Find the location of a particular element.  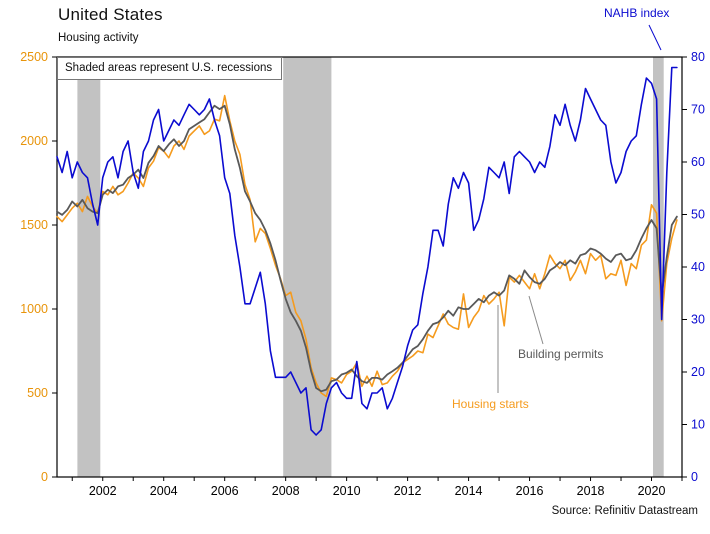

left-axis-label: 1500 is located at coordinates (34, 225).